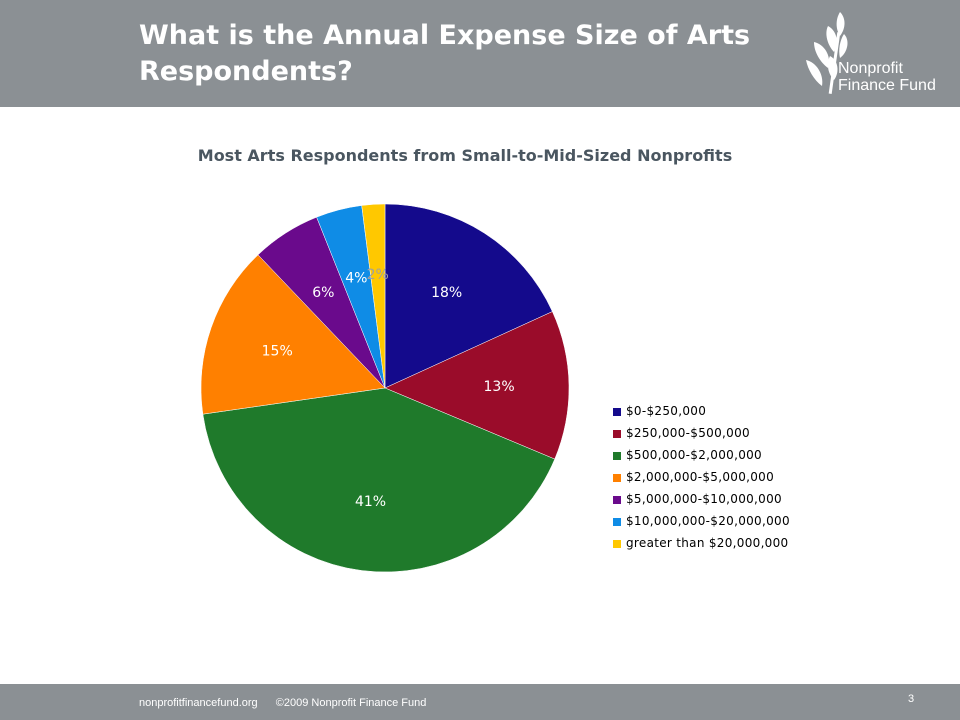 The image size is (960, 720). What do you see at coordinates (827, 53) in the screenshot?
I see `leaf-logo-icon` at bounding box center [827, 53].